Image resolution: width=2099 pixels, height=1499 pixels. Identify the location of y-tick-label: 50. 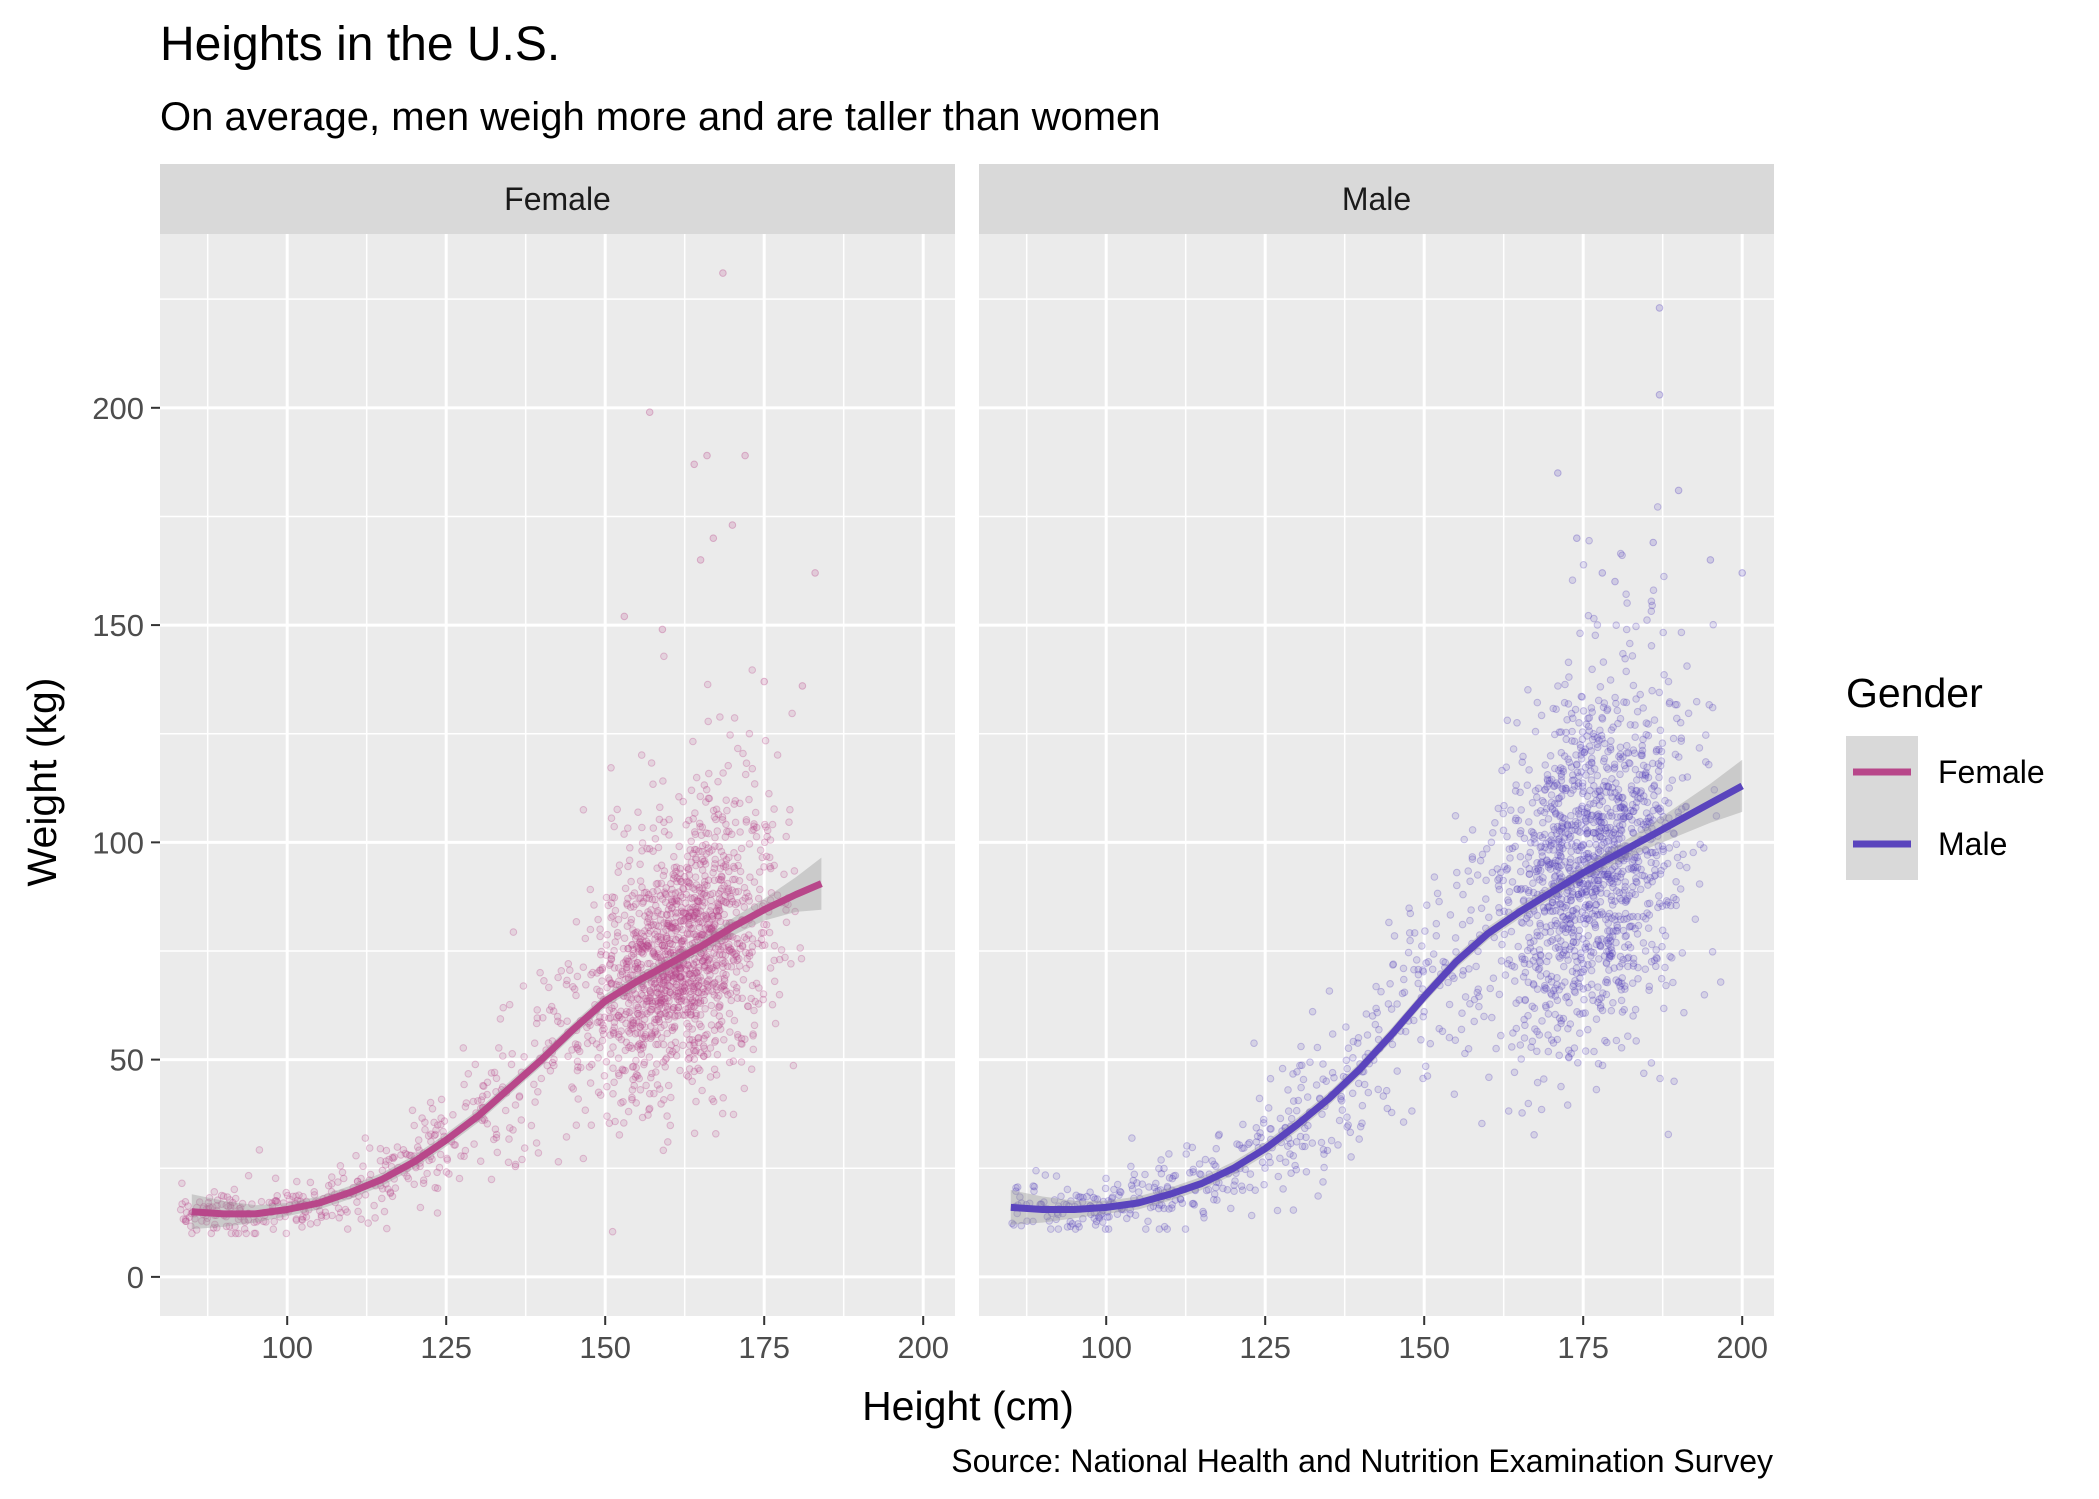
(127, 1060).